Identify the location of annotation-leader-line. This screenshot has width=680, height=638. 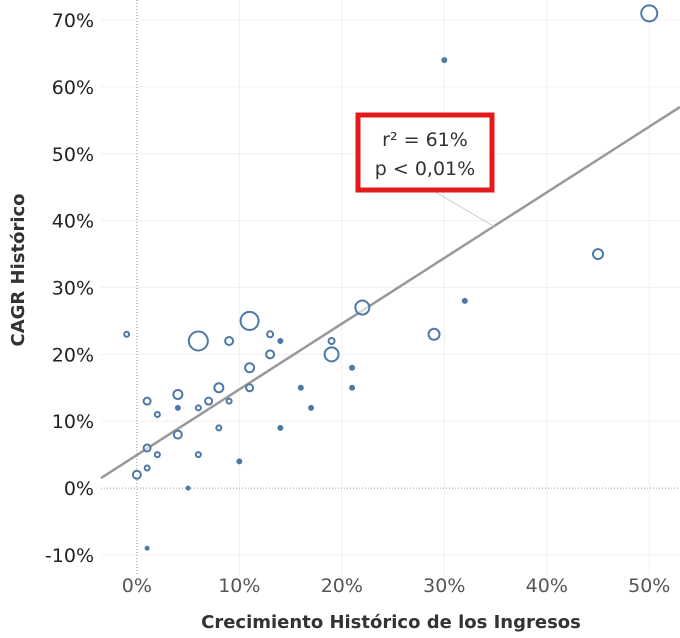
(463, 208).